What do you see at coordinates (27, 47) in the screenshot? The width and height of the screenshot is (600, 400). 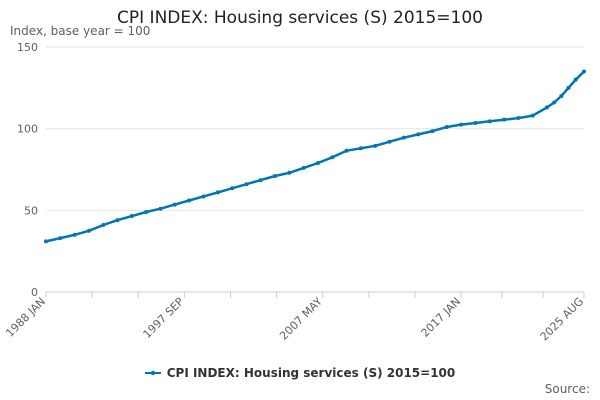 I see `y-tick-label: 150` at bounding box center [27, 47].